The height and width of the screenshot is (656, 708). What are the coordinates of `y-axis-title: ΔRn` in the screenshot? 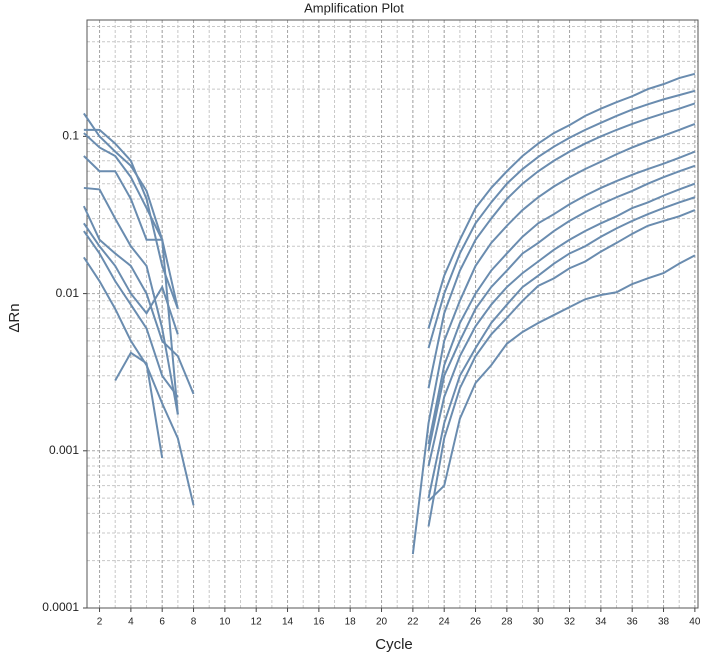 It's located at (14, 317).